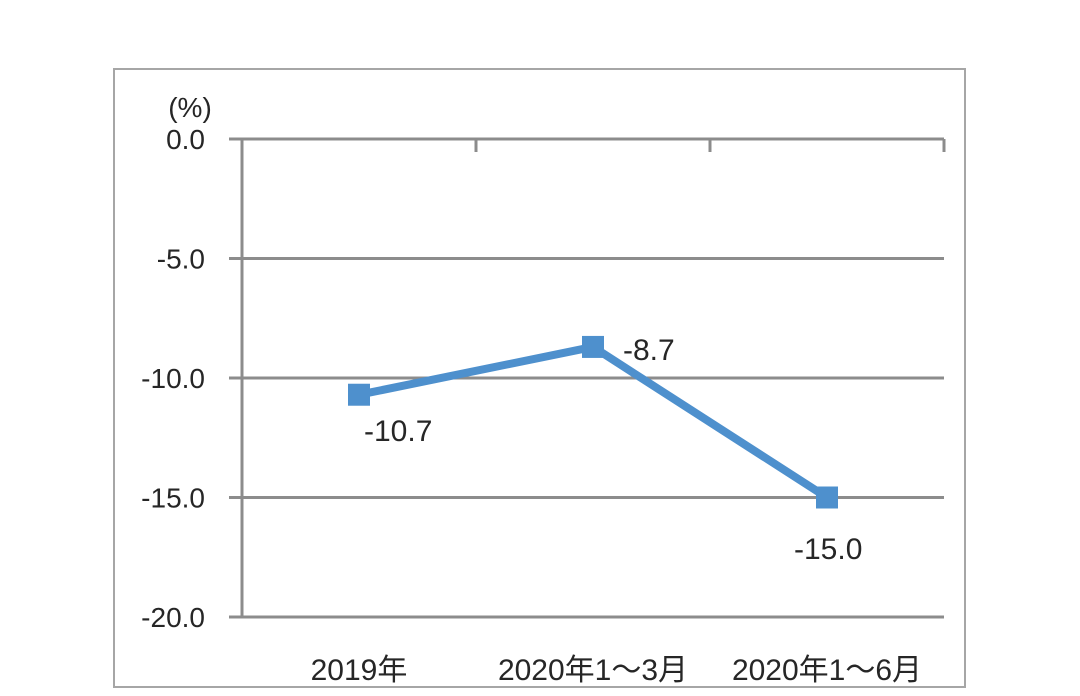 This screenshot has width=1080, height=696. What do you see at coordinates (827, 670) in the screenshot?
I see `x-axis-category-label: 2020年1～6月` at bounding box center [827, 670].